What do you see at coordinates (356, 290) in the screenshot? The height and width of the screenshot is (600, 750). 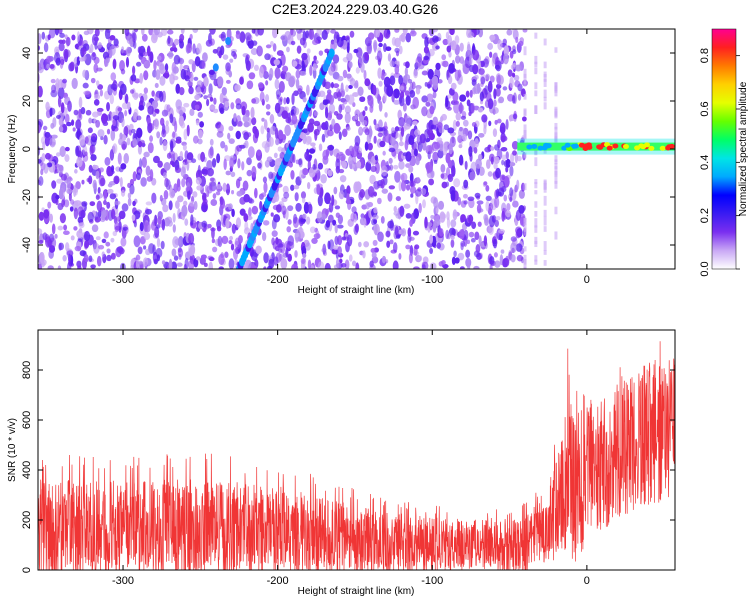 I see `spectrogram-x-axis-title: Height of straight line (km)` at bounding box center [356, 290].